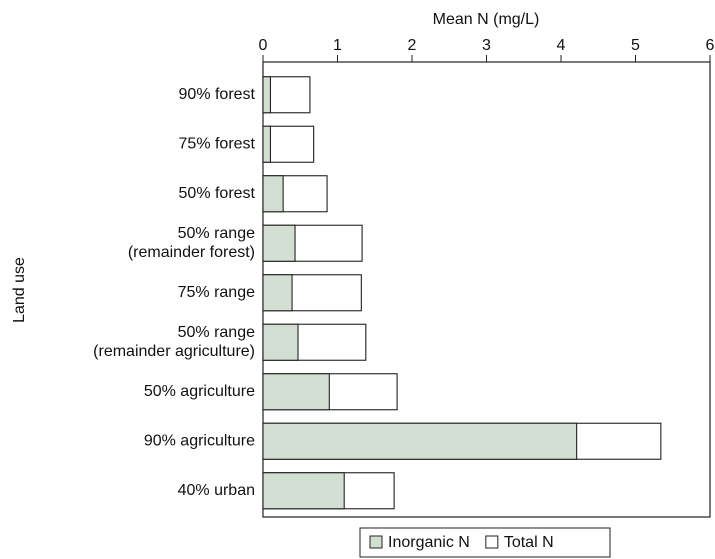 This screenshot has width=715, height=559. I want to click on x-tick-label: 0, so click(263, 45).